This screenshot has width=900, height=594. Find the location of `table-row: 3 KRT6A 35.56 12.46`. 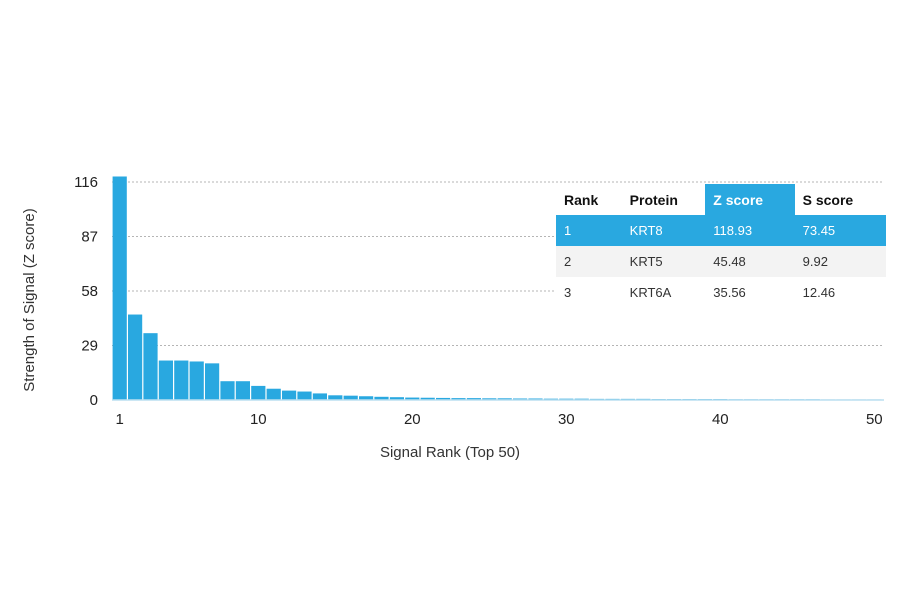

table-row: 3 KRT6A 35.56 12.46 is located at coordinates (721, 292).